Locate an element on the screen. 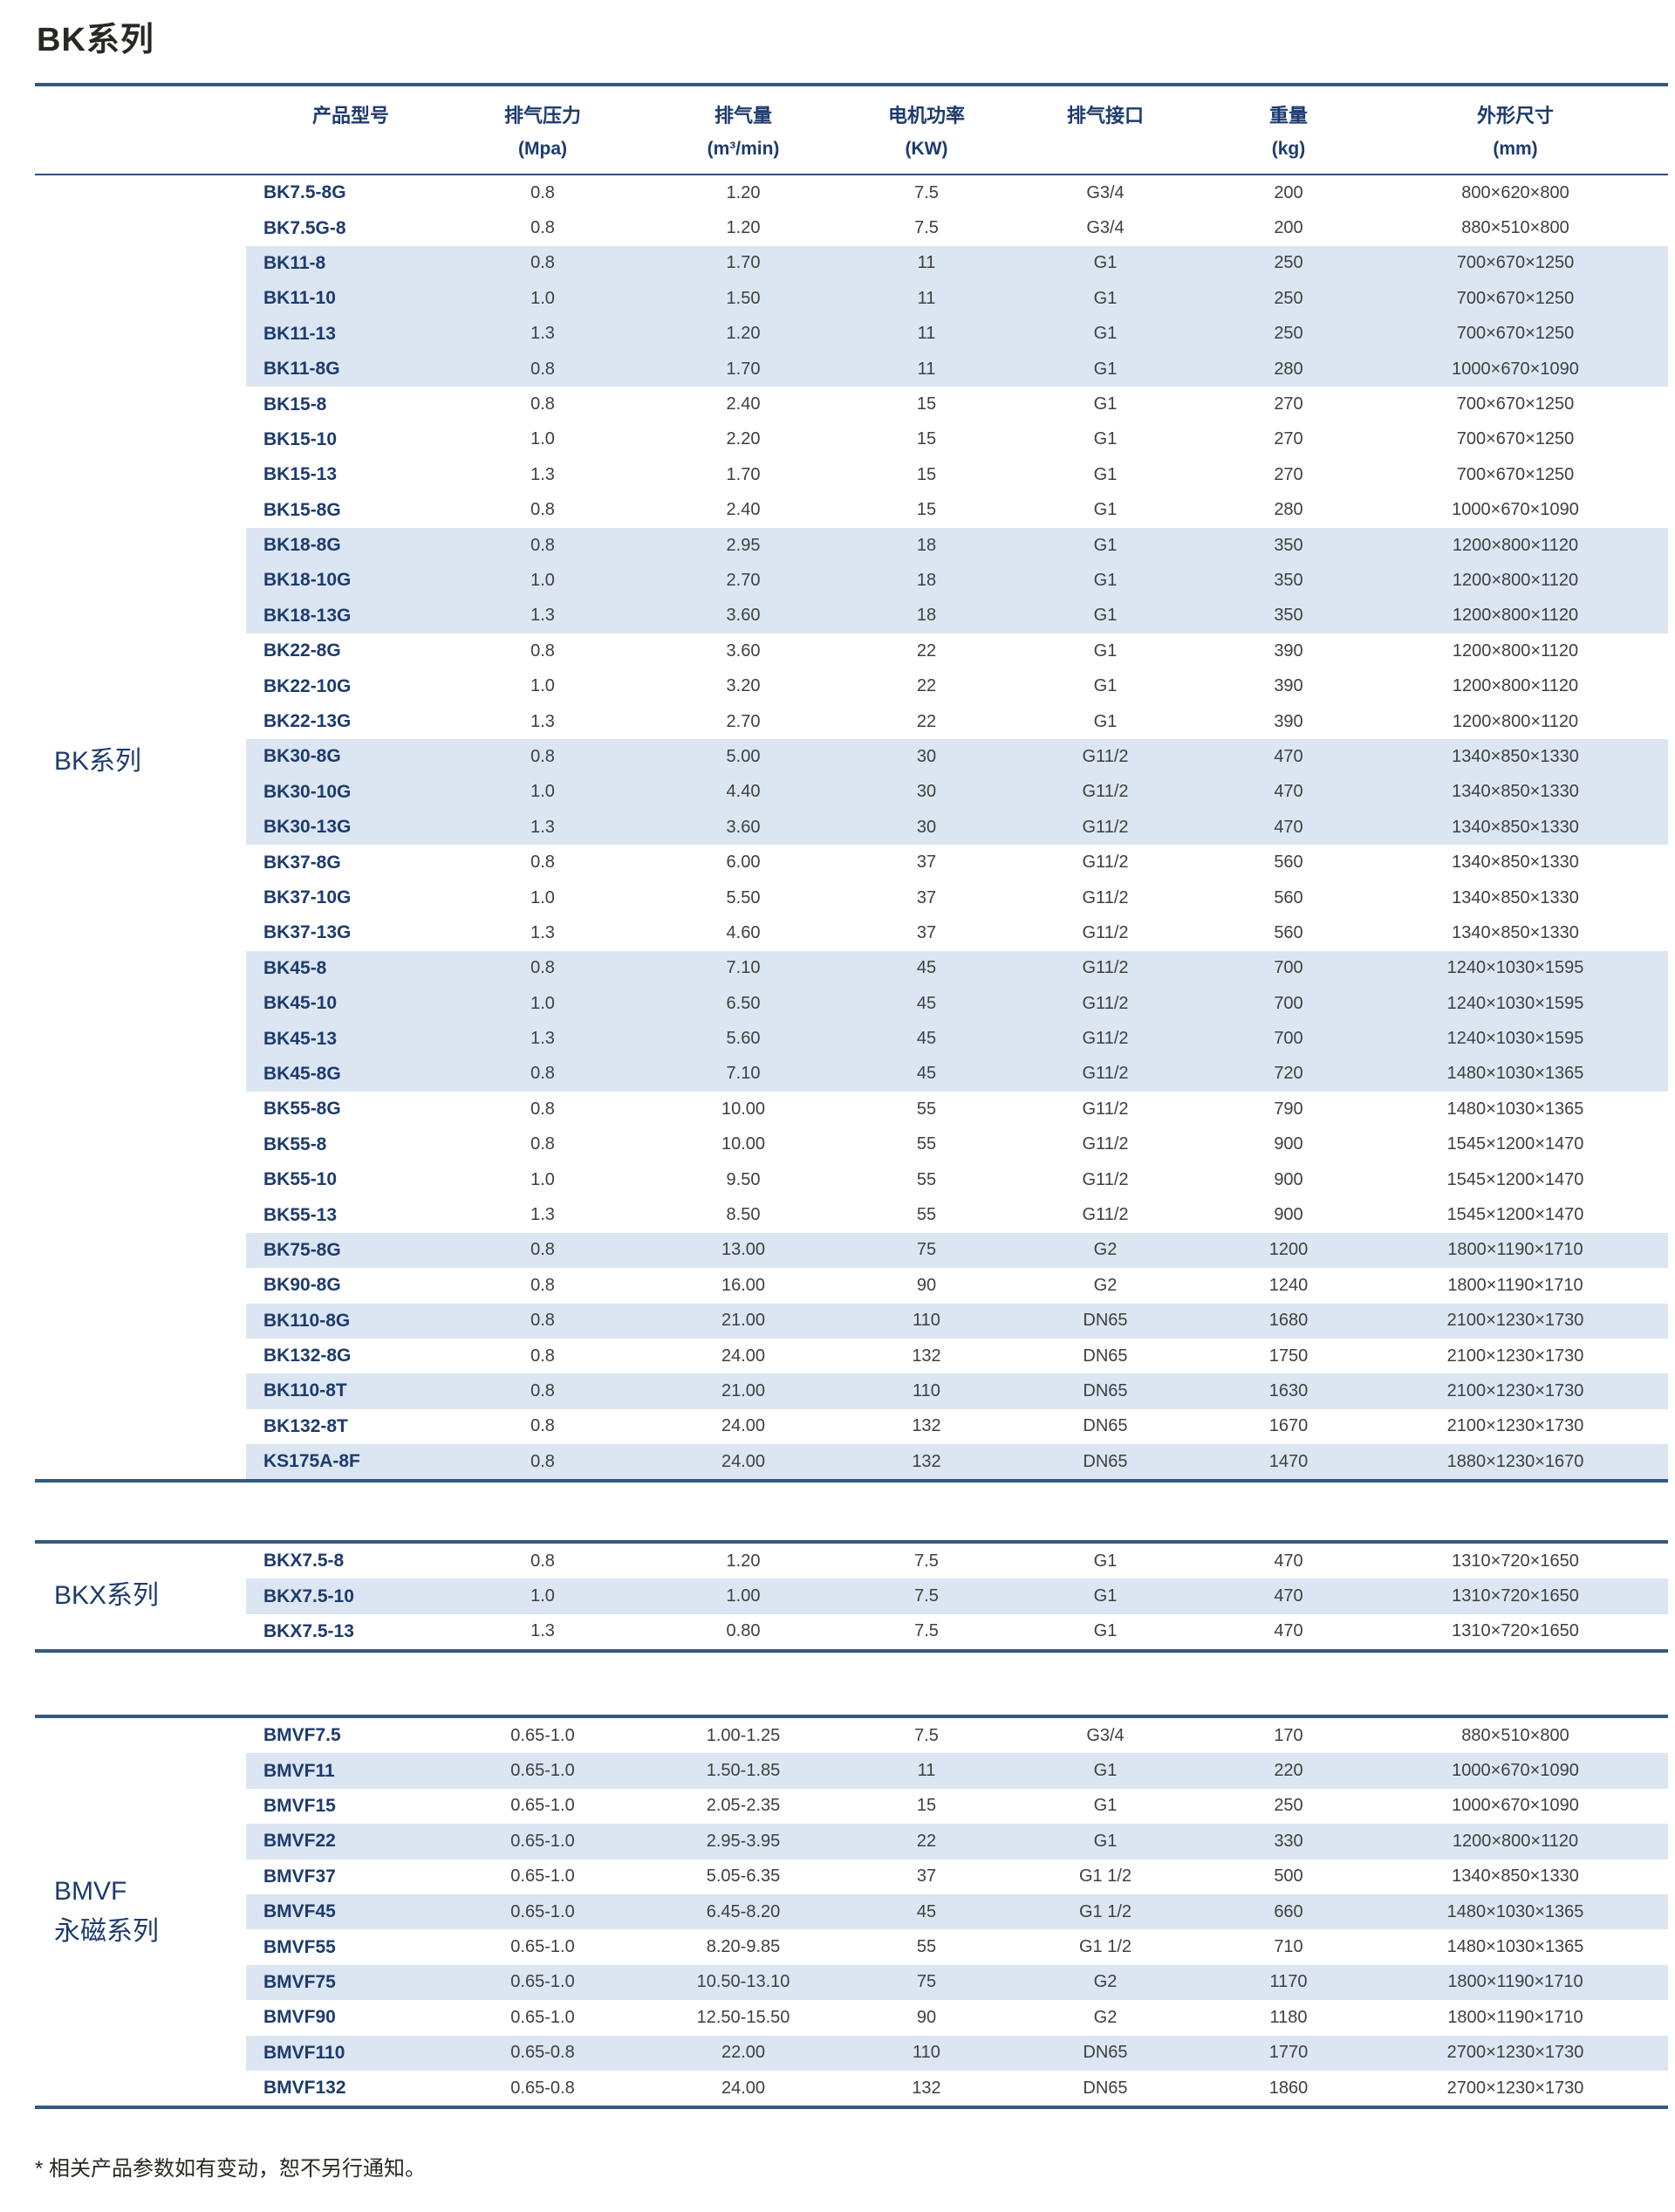 The image size is (1675, 2212). dims-cell: 1000×670×1090 is located at coordinates (1516, 369).